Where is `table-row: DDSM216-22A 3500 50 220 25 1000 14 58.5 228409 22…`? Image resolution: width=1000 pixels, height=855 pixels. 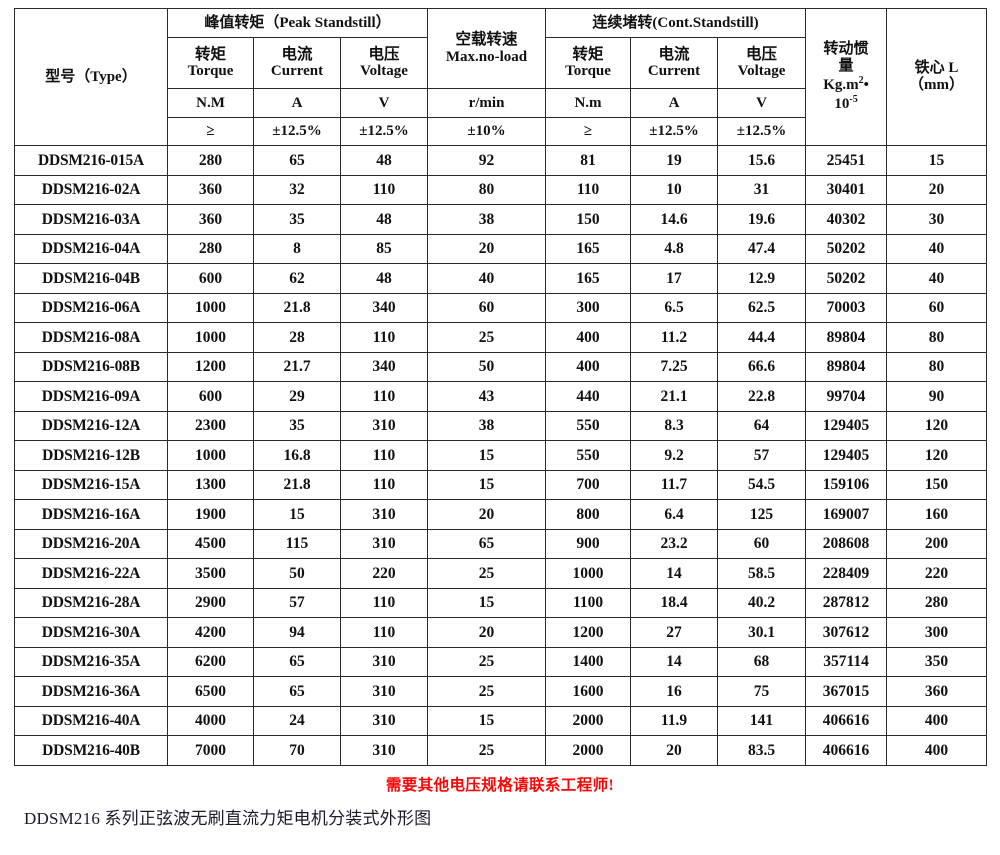 table-row: DDSM216-22A 3500 50 220 25 1000 14 58.5 228409 22… is located at coordinates (501, 573).